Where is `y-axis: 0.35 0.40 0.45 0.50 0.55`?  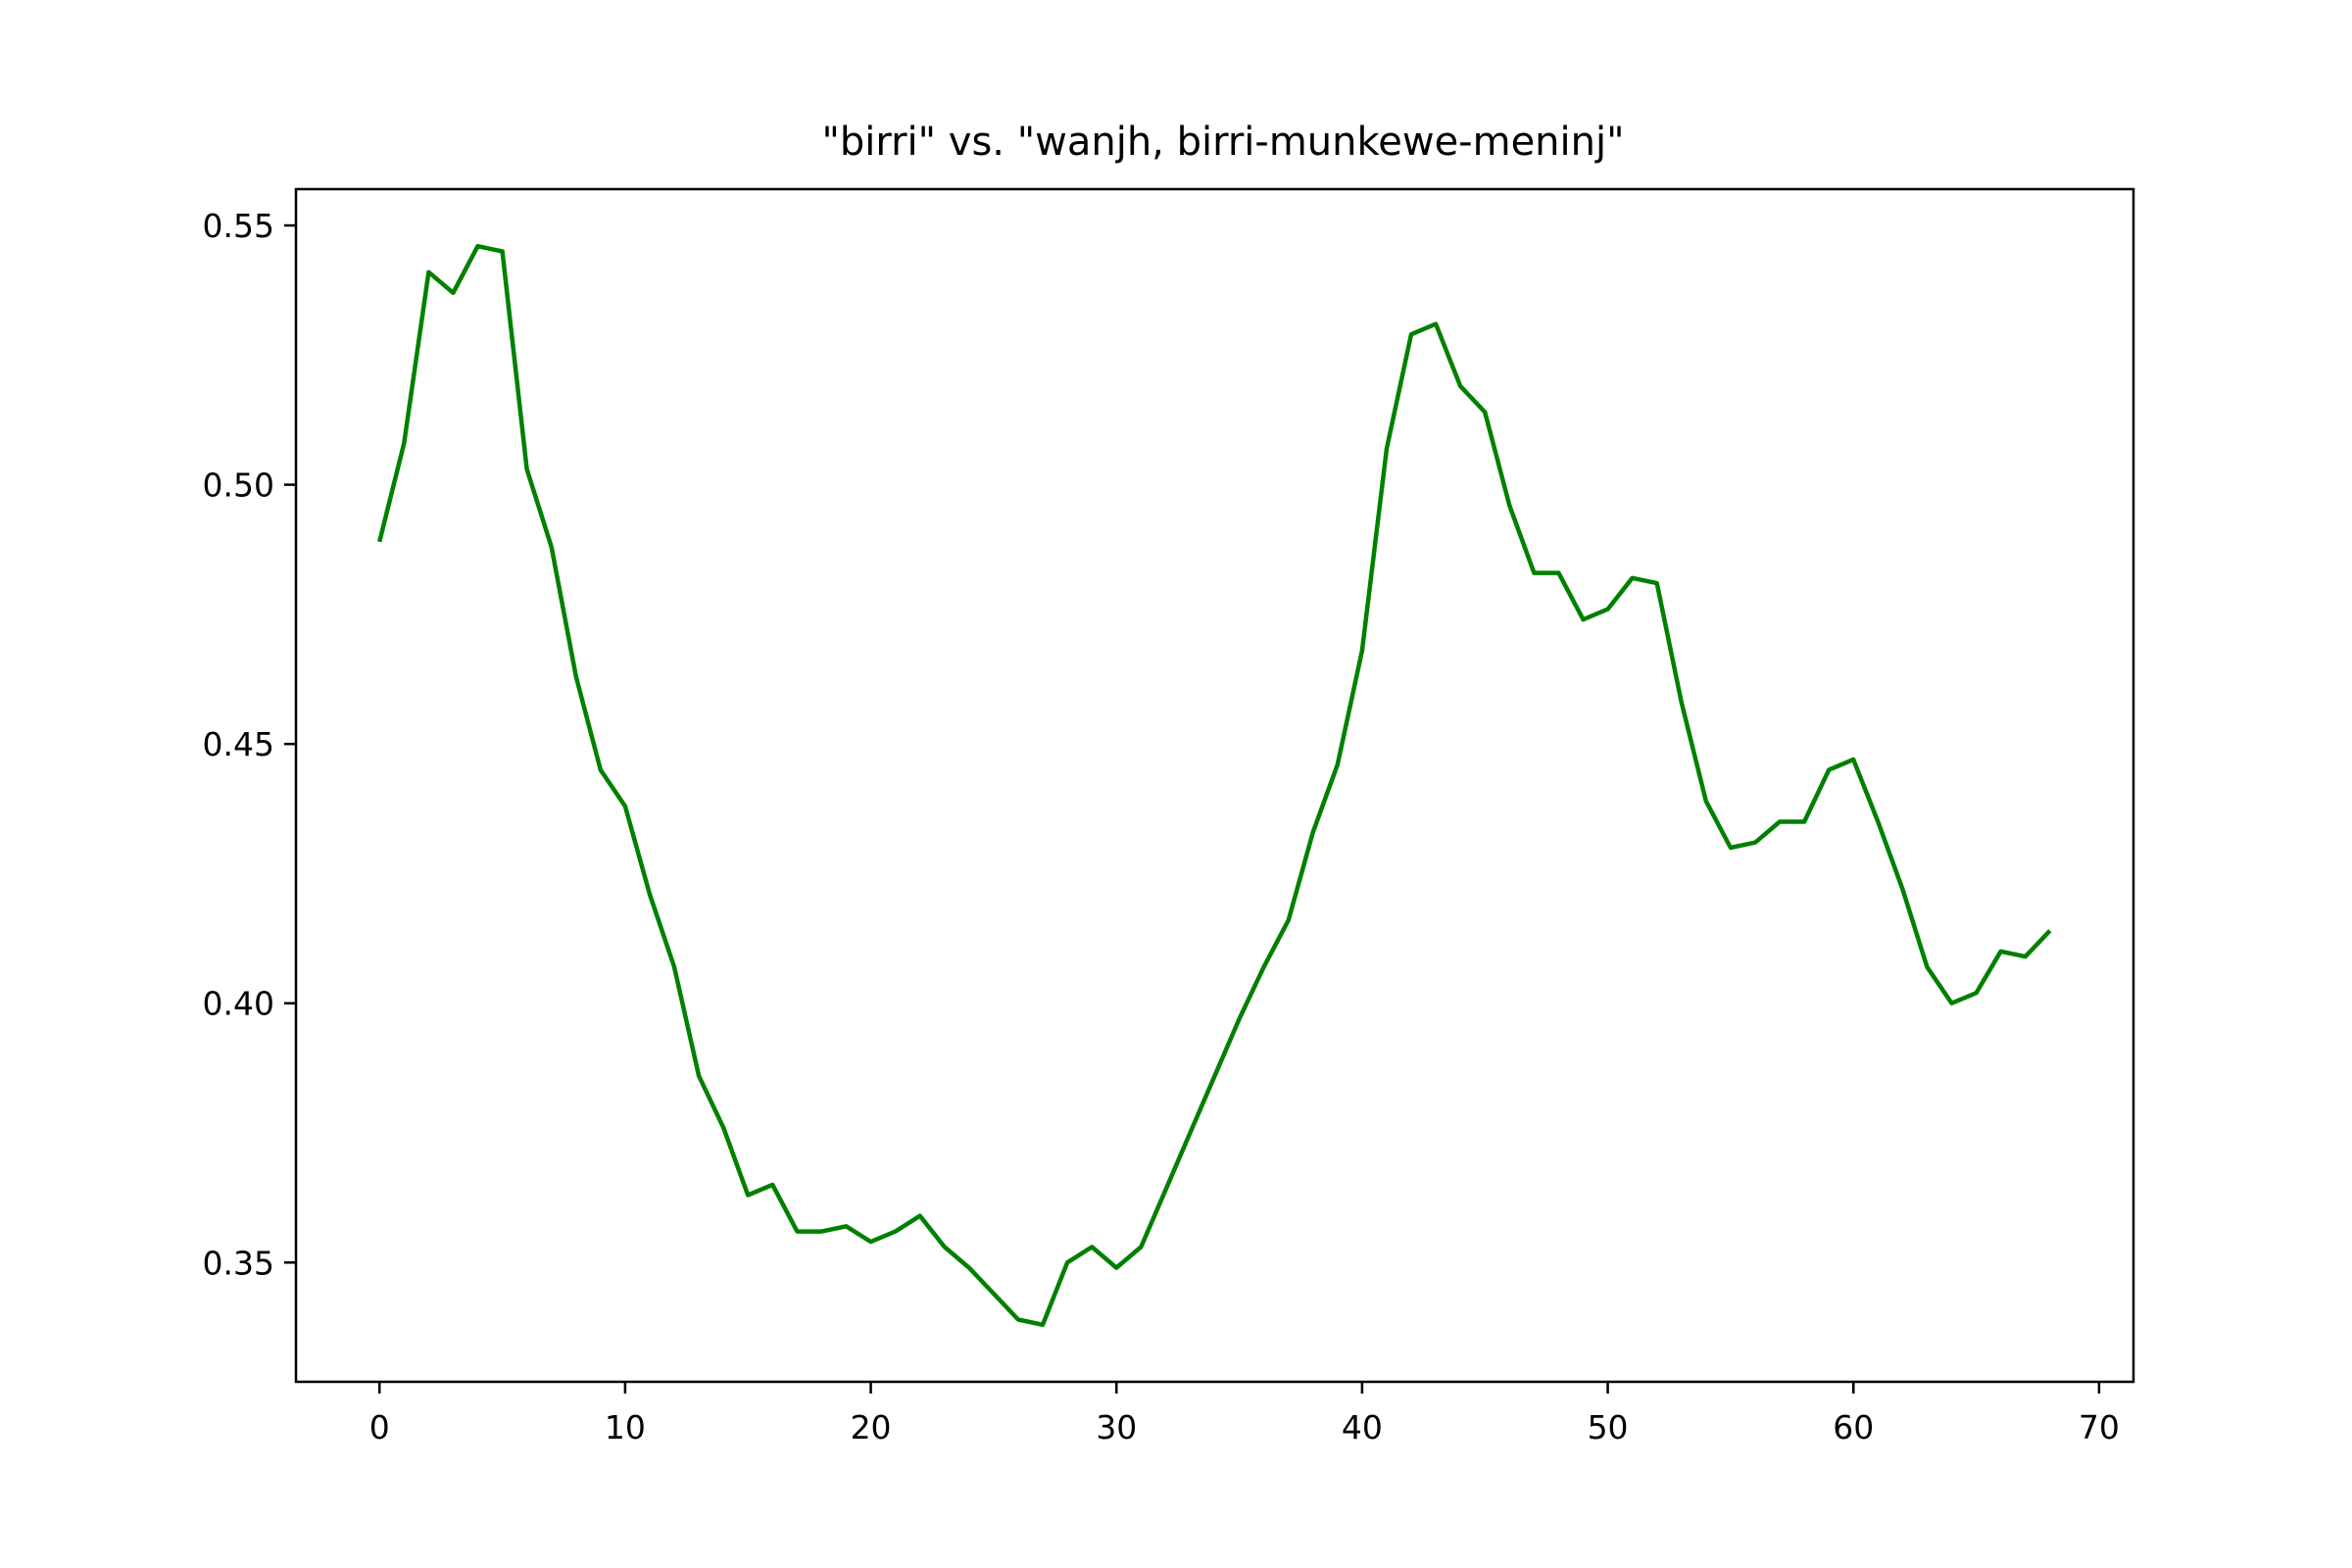
y-axis: 0.35 0.40 0.45 0.50 0.55 is located at coordinates (249, 744).